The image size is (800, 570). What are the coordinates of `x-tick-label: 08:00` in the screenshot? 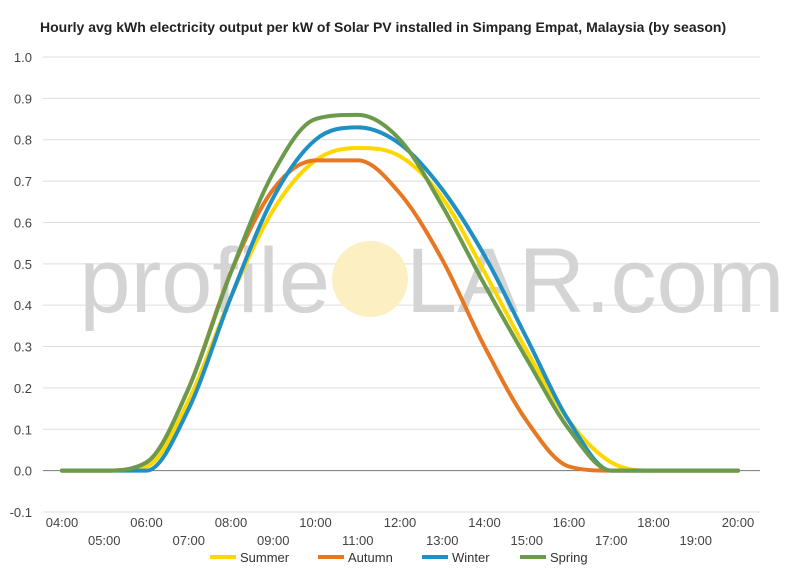 It's located at (231, 522).